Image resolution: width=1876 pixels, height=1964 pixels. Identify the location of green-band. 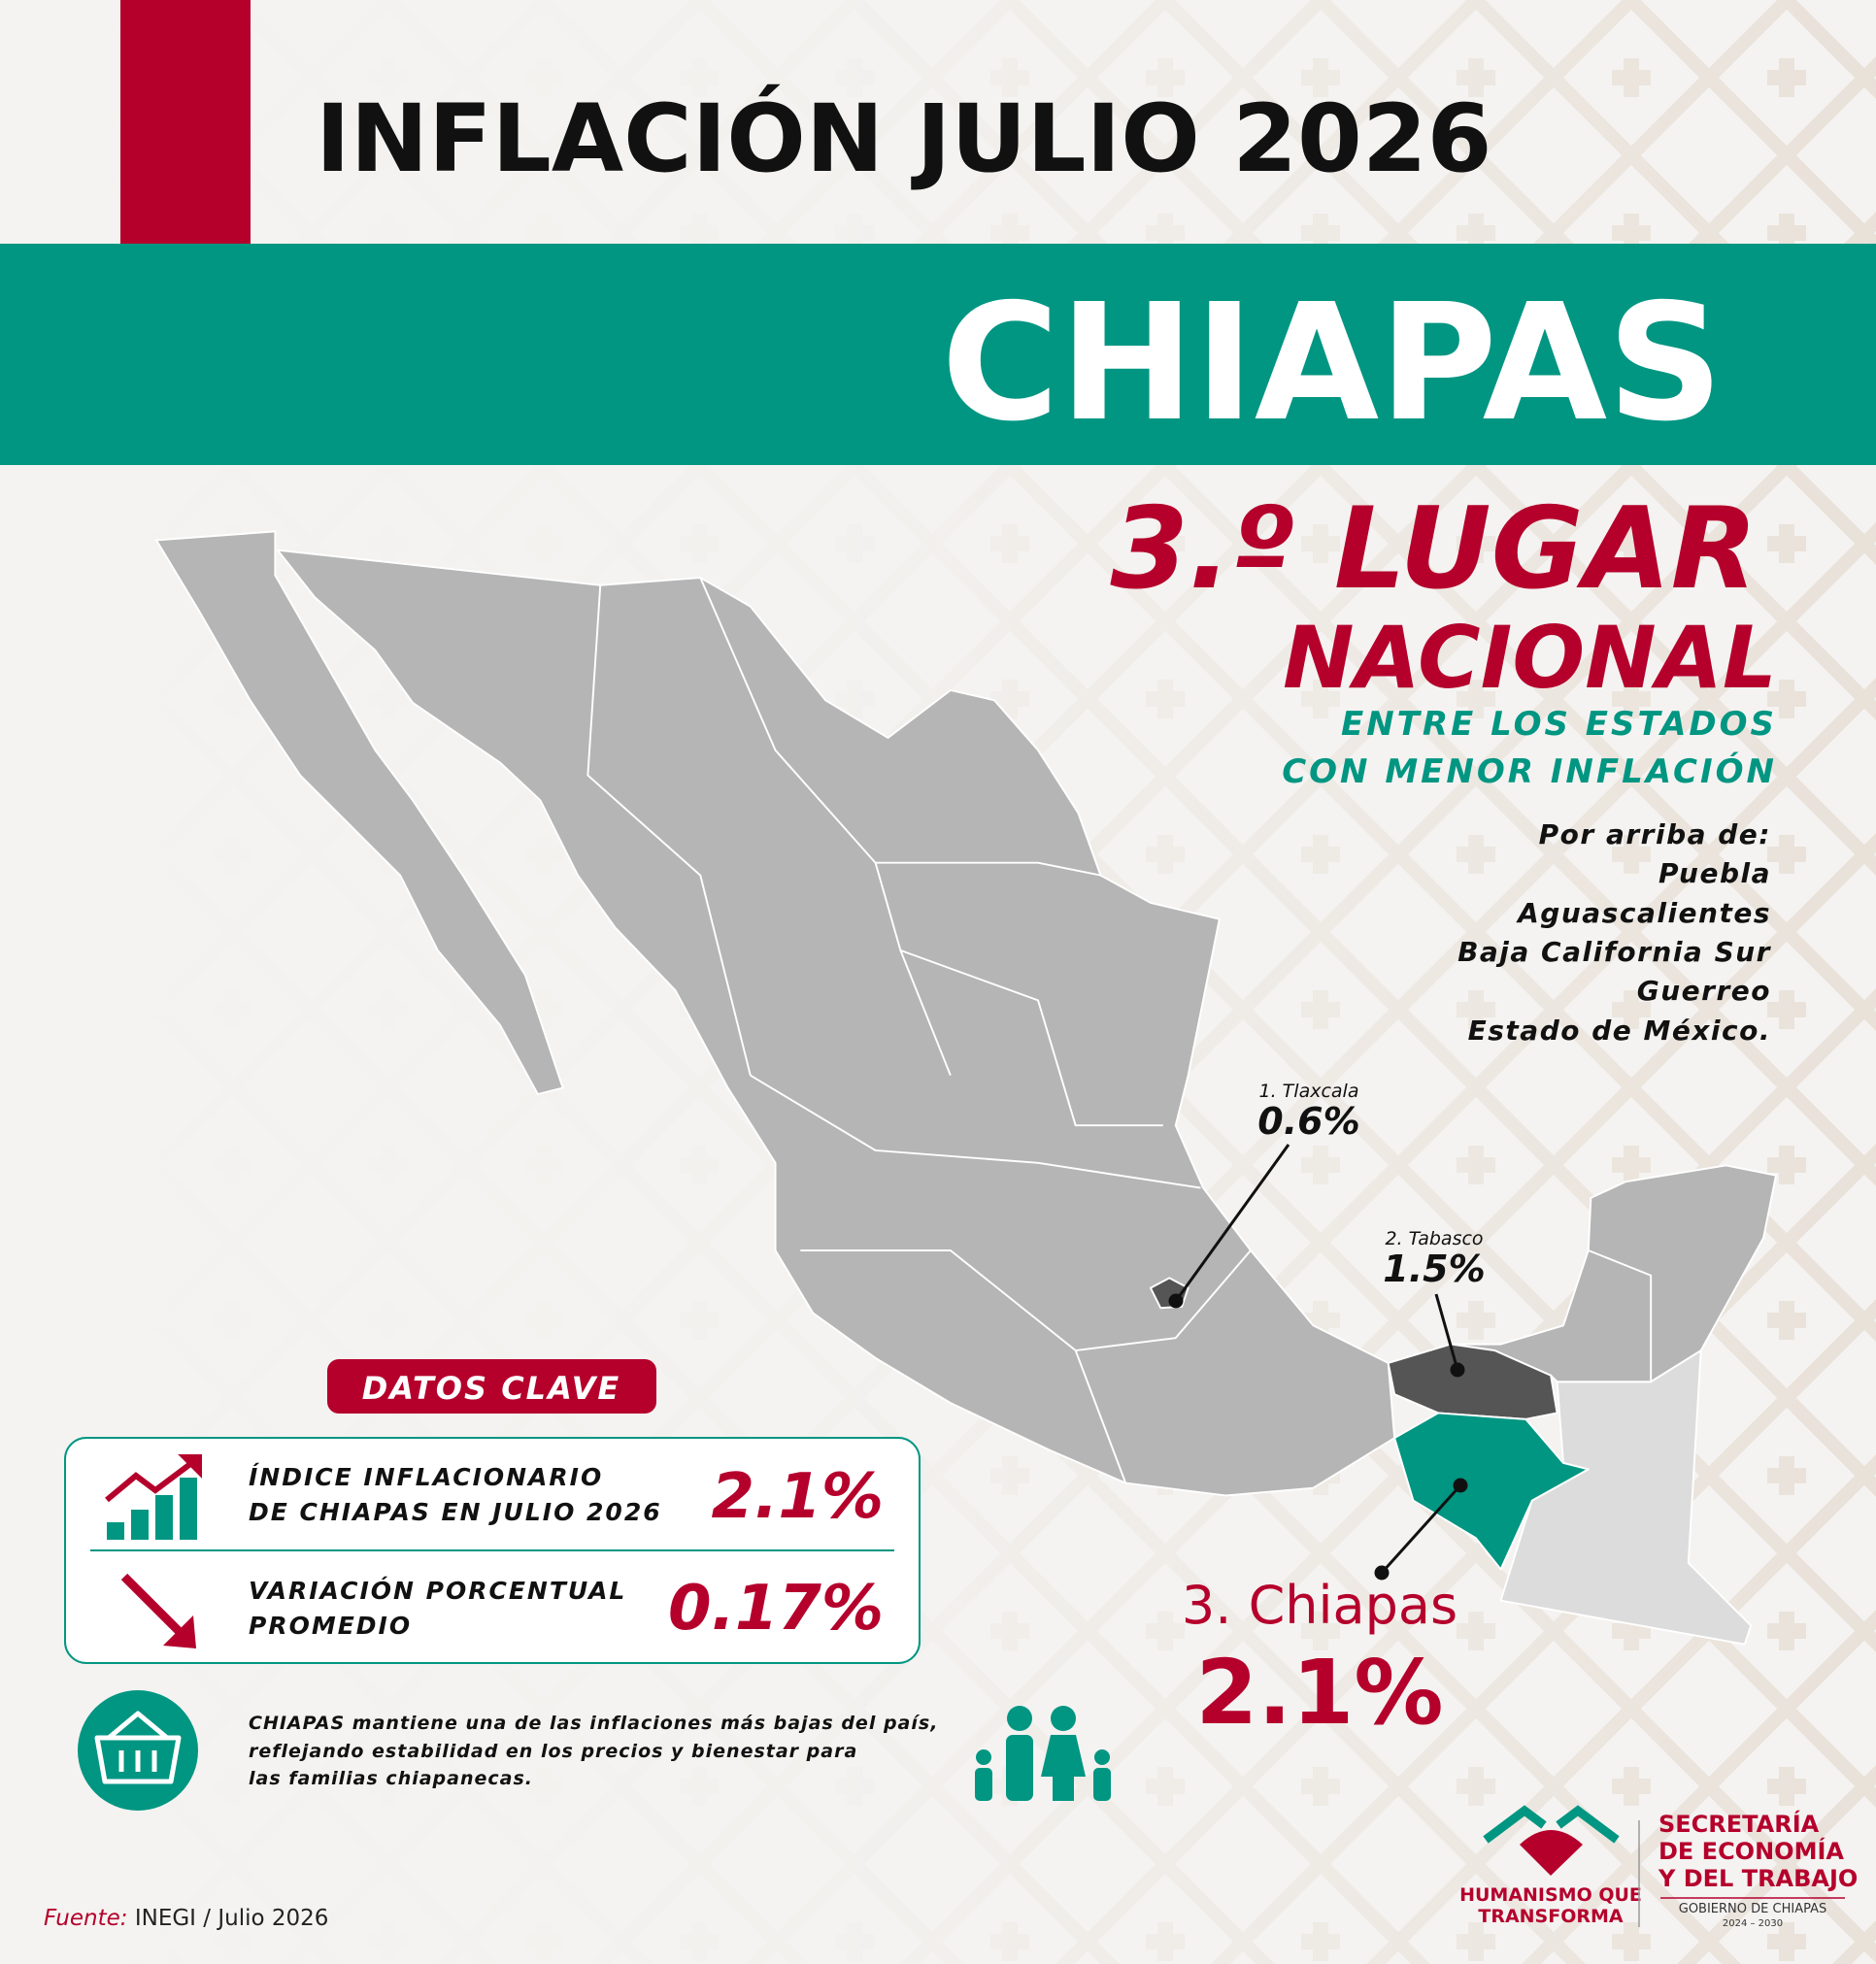
(938, 355).